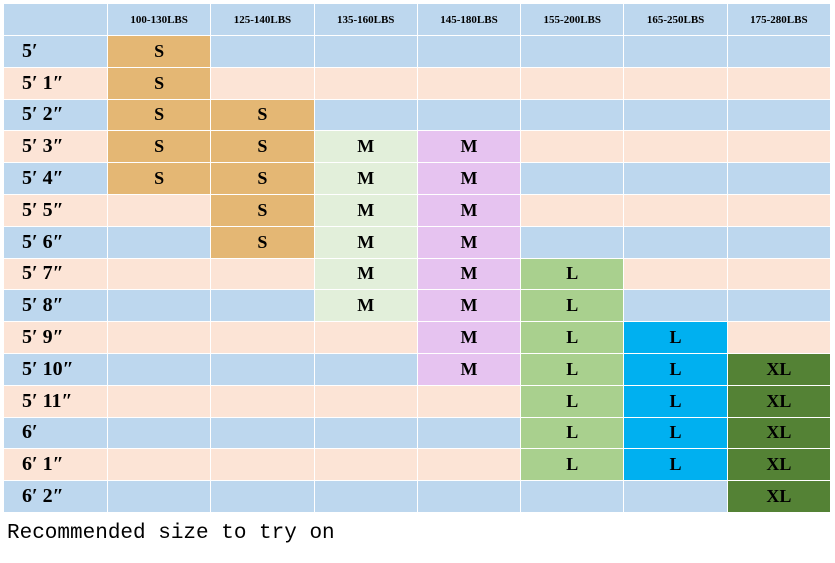  I want to click on table-row: 5′ 7″ M M L, so click(417, 274).